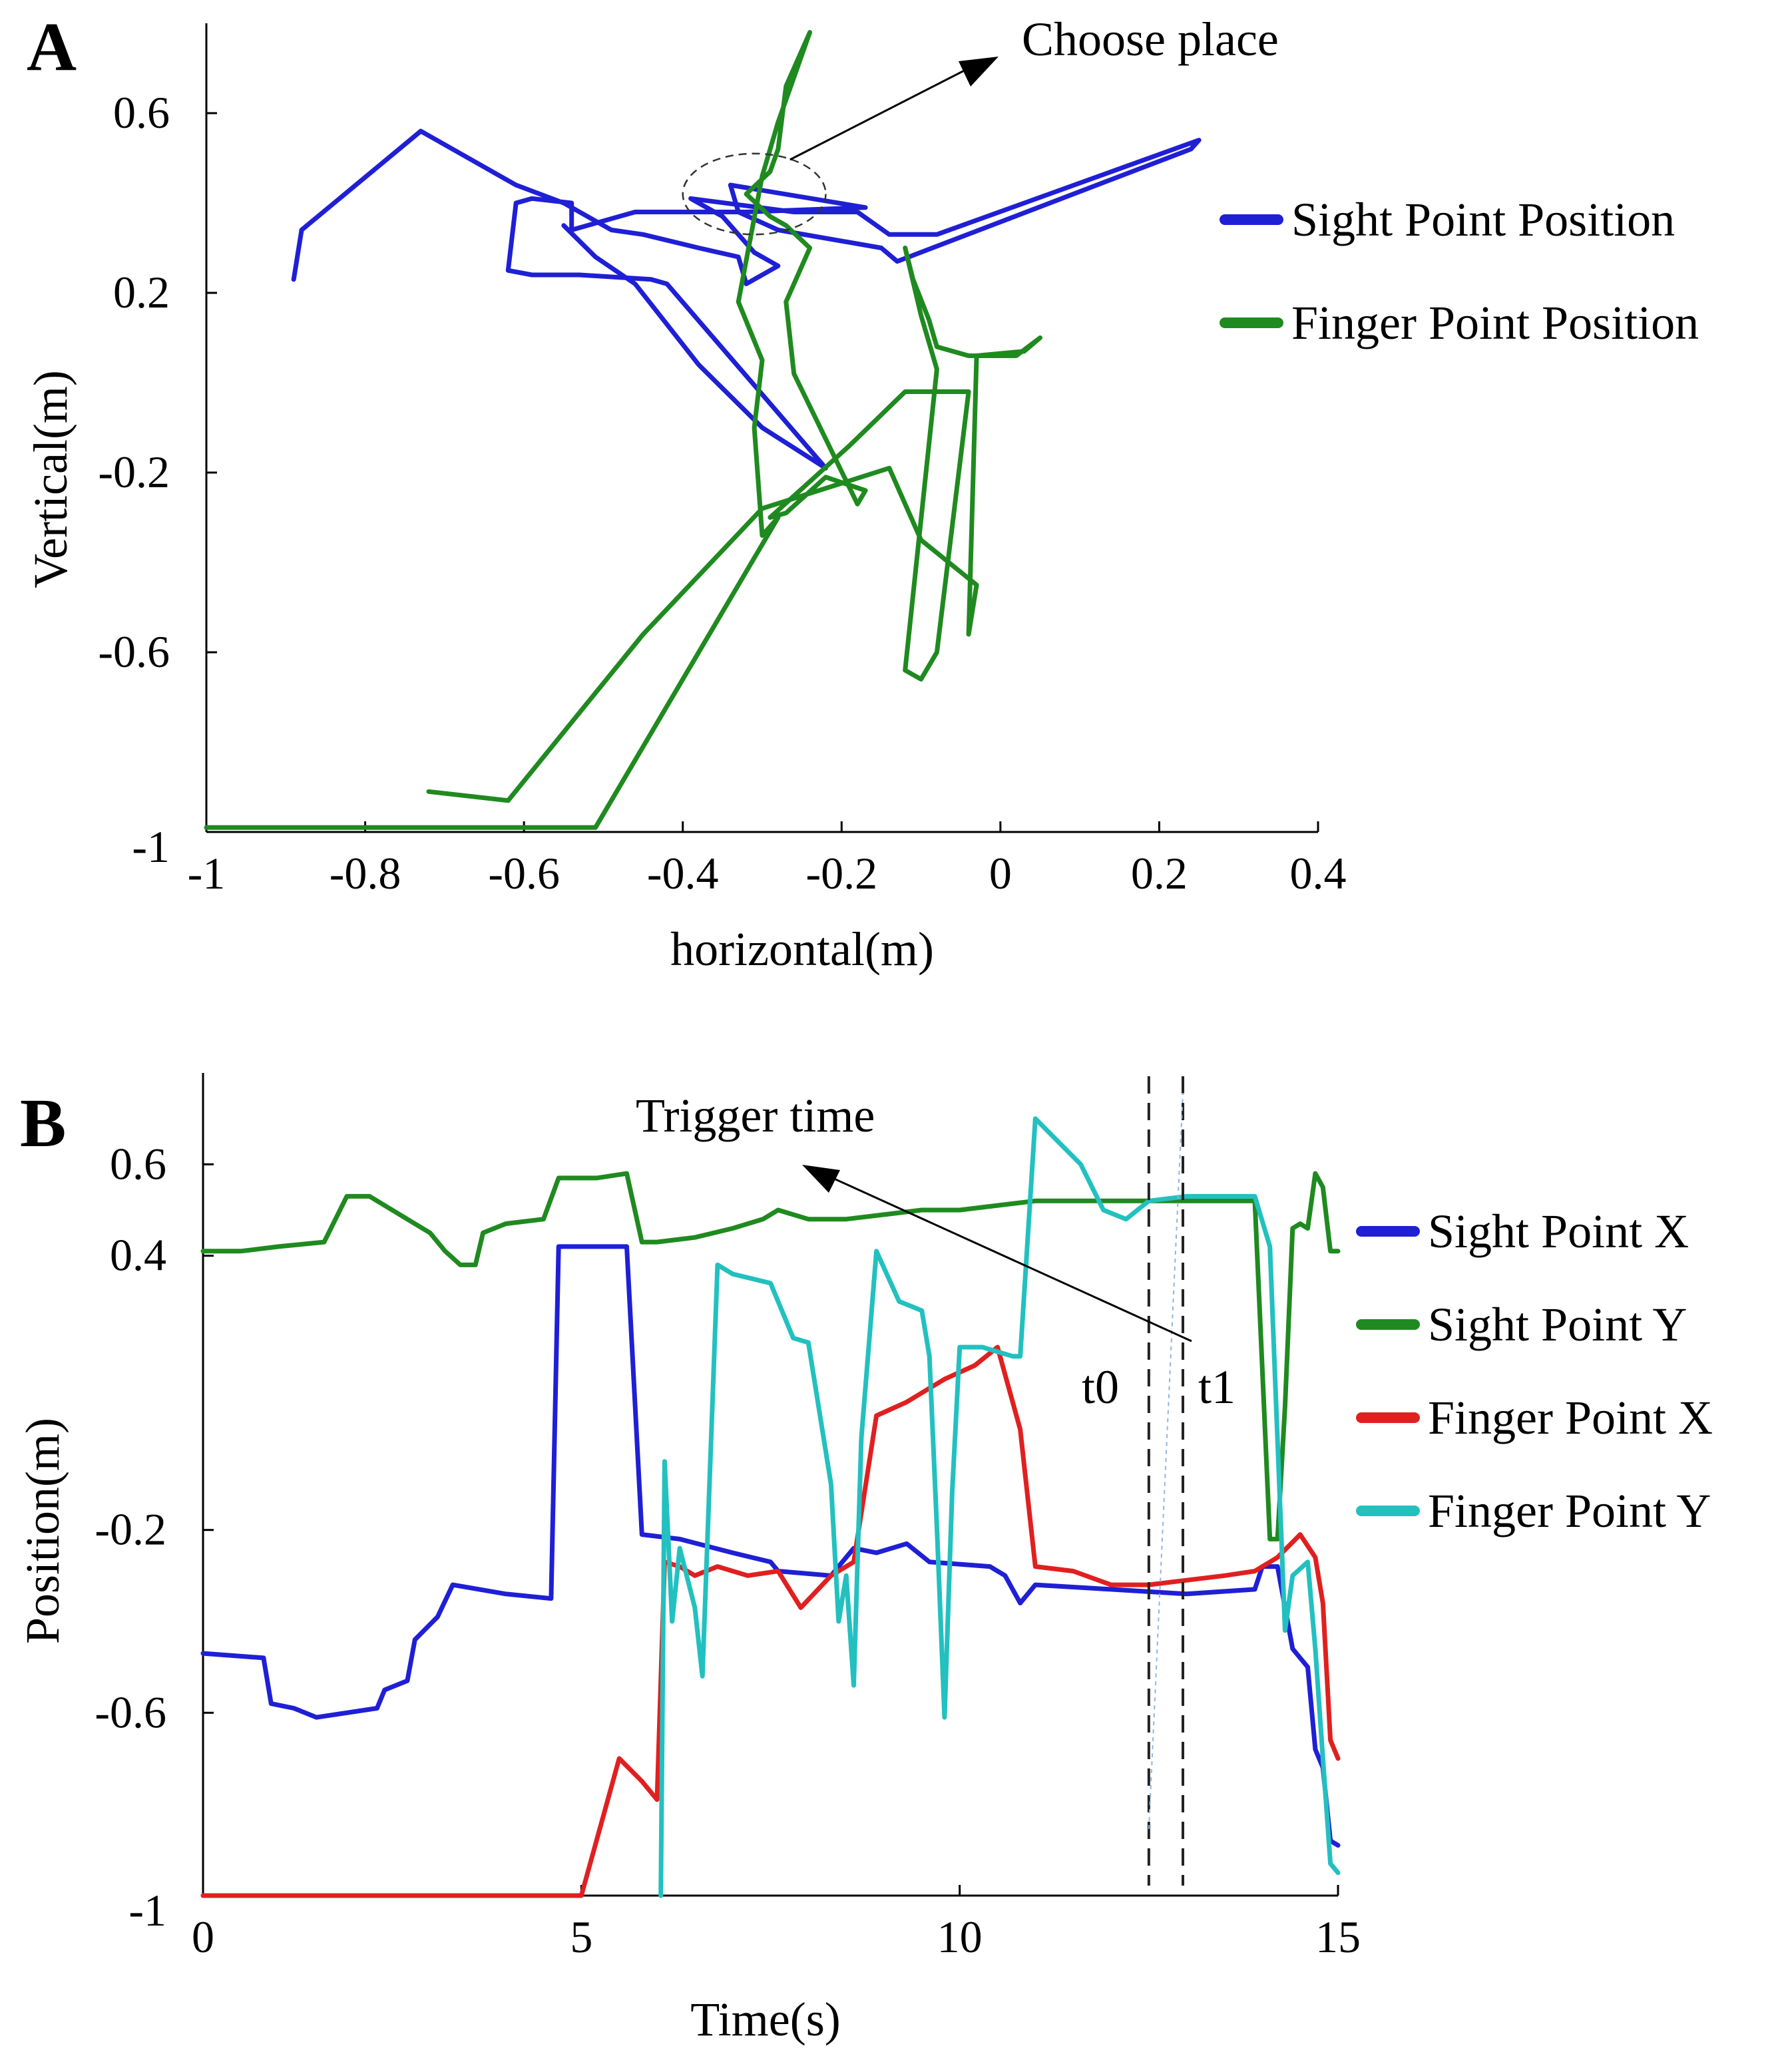  Describe the element at coordinates (134, 472) in the screenshot. I see `a-y-tick-label: -0.2` at that location.